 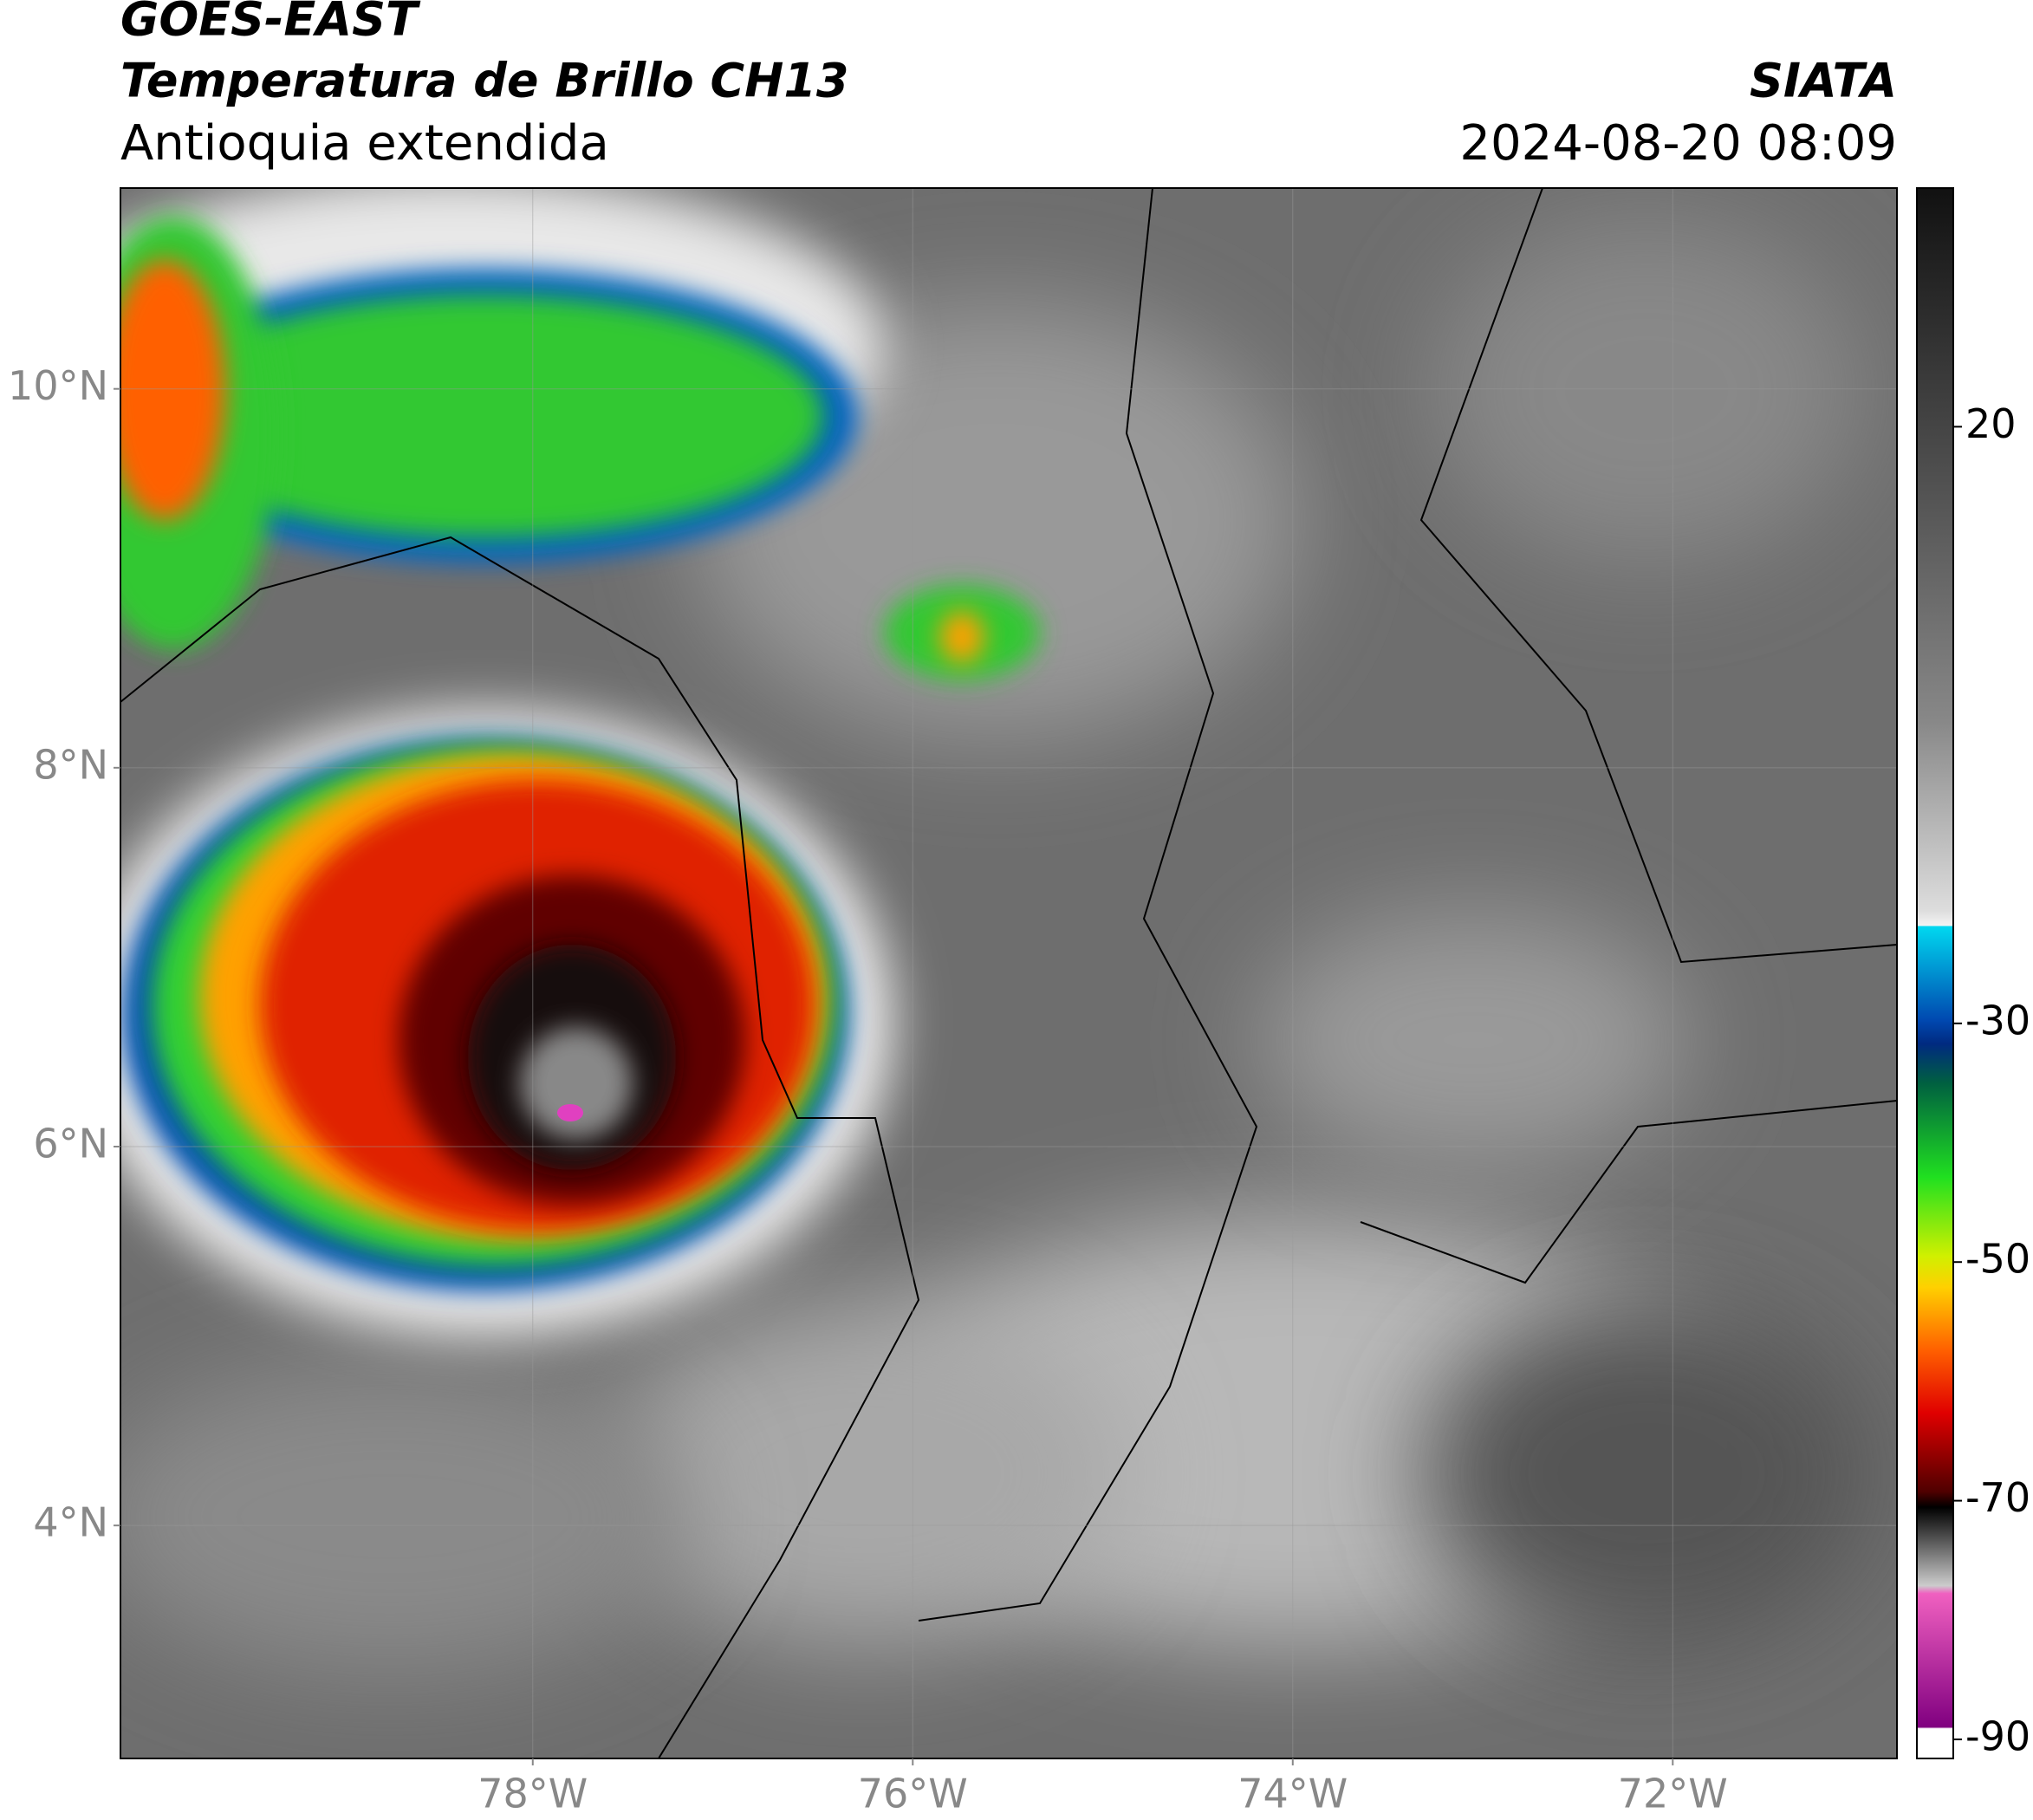 I want to click on colorbar-tick-label: -30, so click(x=1997, y=1020).